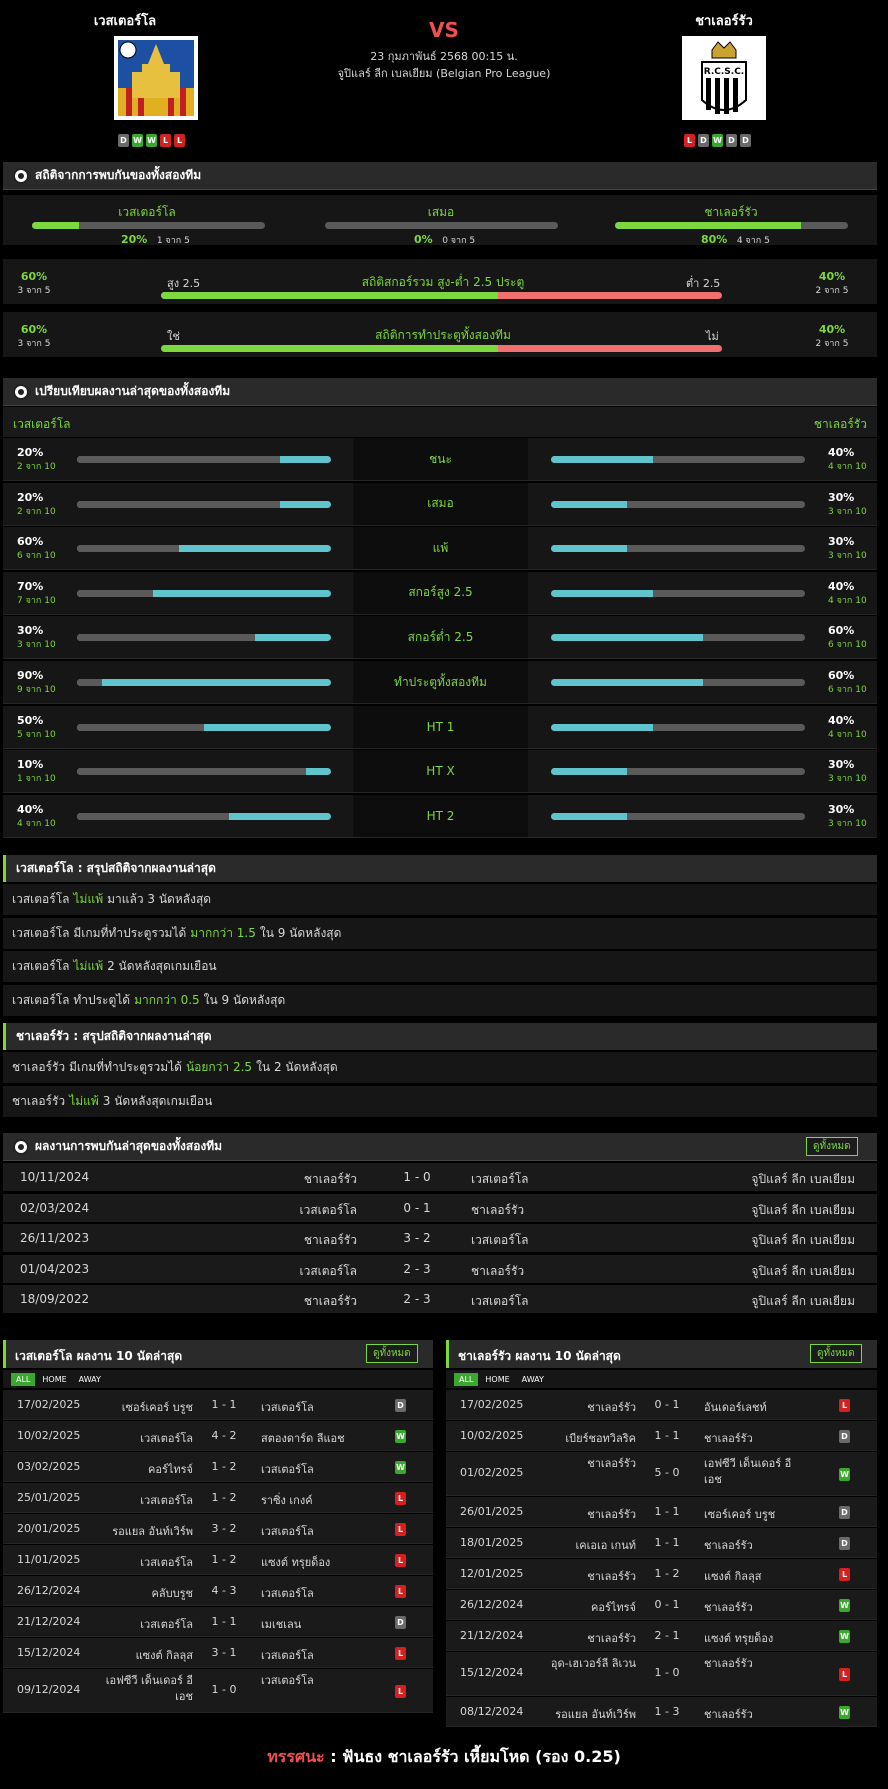  What do you see at coordinates (167, 999) in the screenshot?
I see `summary-highlight: มากกว่า 0.5` at bounding box center [167, 999].